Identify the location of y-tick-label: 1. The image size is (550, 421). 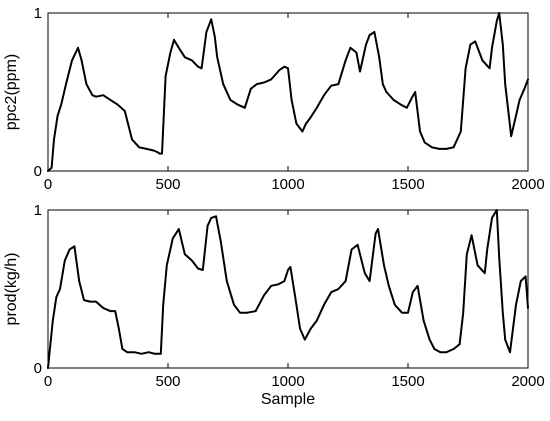
(38, 210).